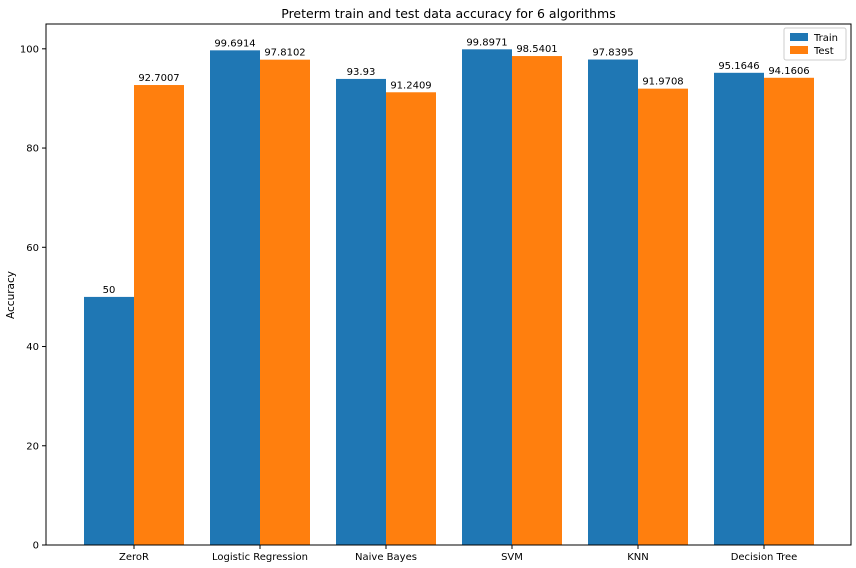 This screenshot has width=856, height=568. What do you see at coordinates (386, 557) in the screenshot?
I see `x-tick-label: Naive Bayes` at bounding box center [386, 557].